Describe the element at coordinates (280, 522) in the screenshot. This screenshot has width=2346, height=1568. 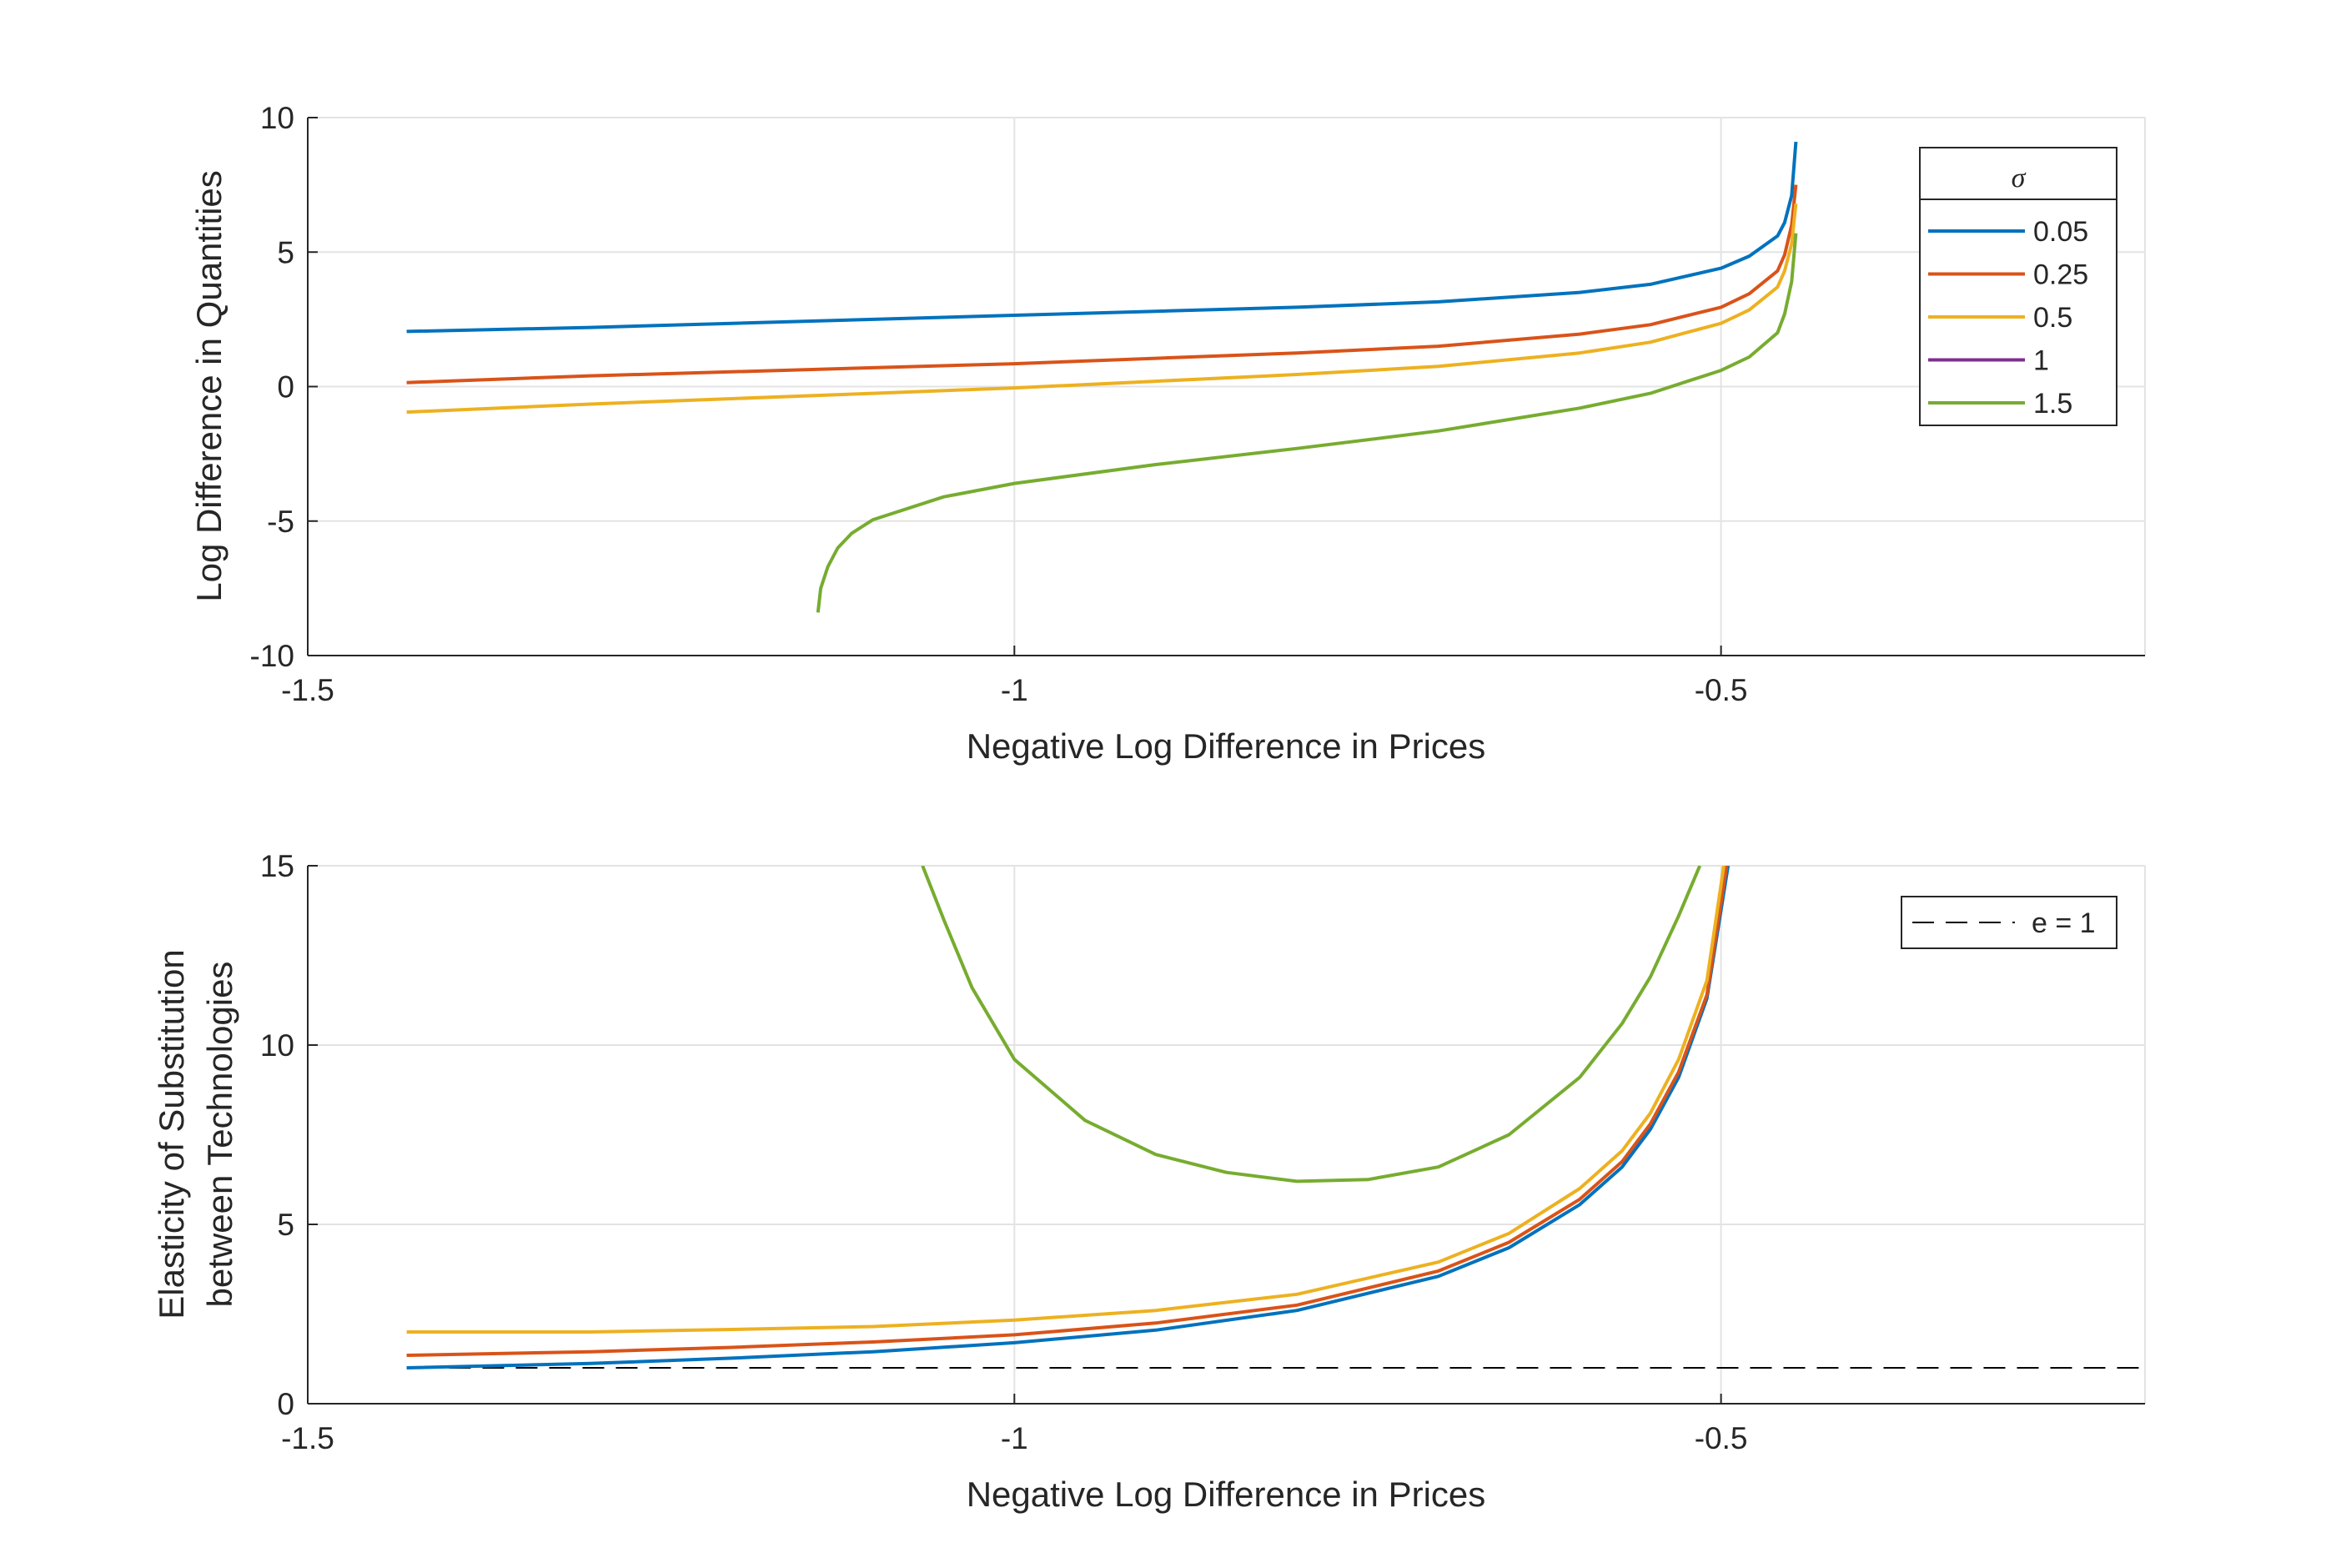
I see `y-tick-label: -5` at that location.